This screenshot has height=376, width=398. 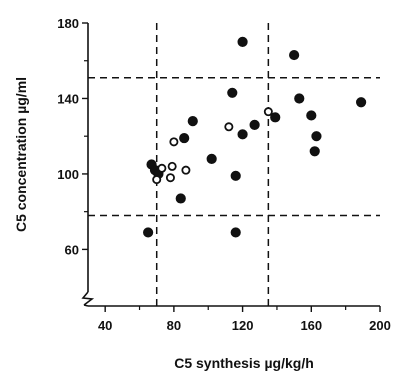 I want to click on y-axis-label: C5 concentration µg/ml, so click(x=21, y=154).